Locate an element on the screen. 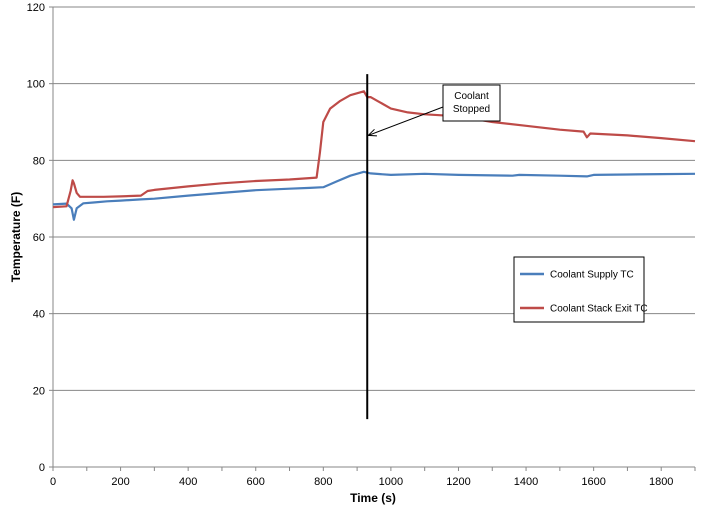 The height and width of the screenshot is (511, 710). x-tick-label-200: 200 is located at coordinates (120, 482).